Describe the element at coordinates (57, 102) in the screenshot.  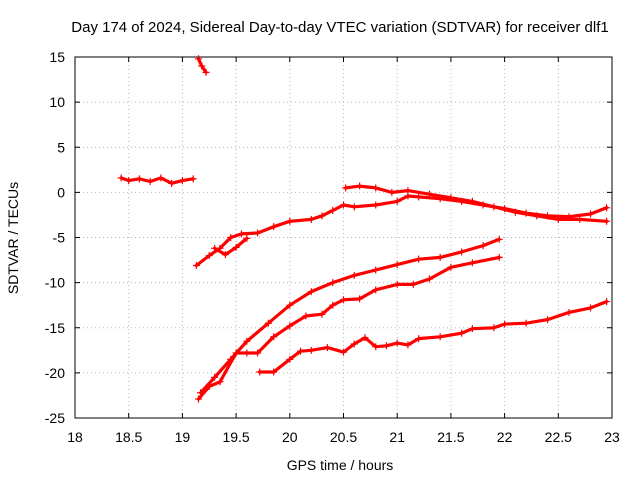
I see `y-tick-label: 10` at that location.